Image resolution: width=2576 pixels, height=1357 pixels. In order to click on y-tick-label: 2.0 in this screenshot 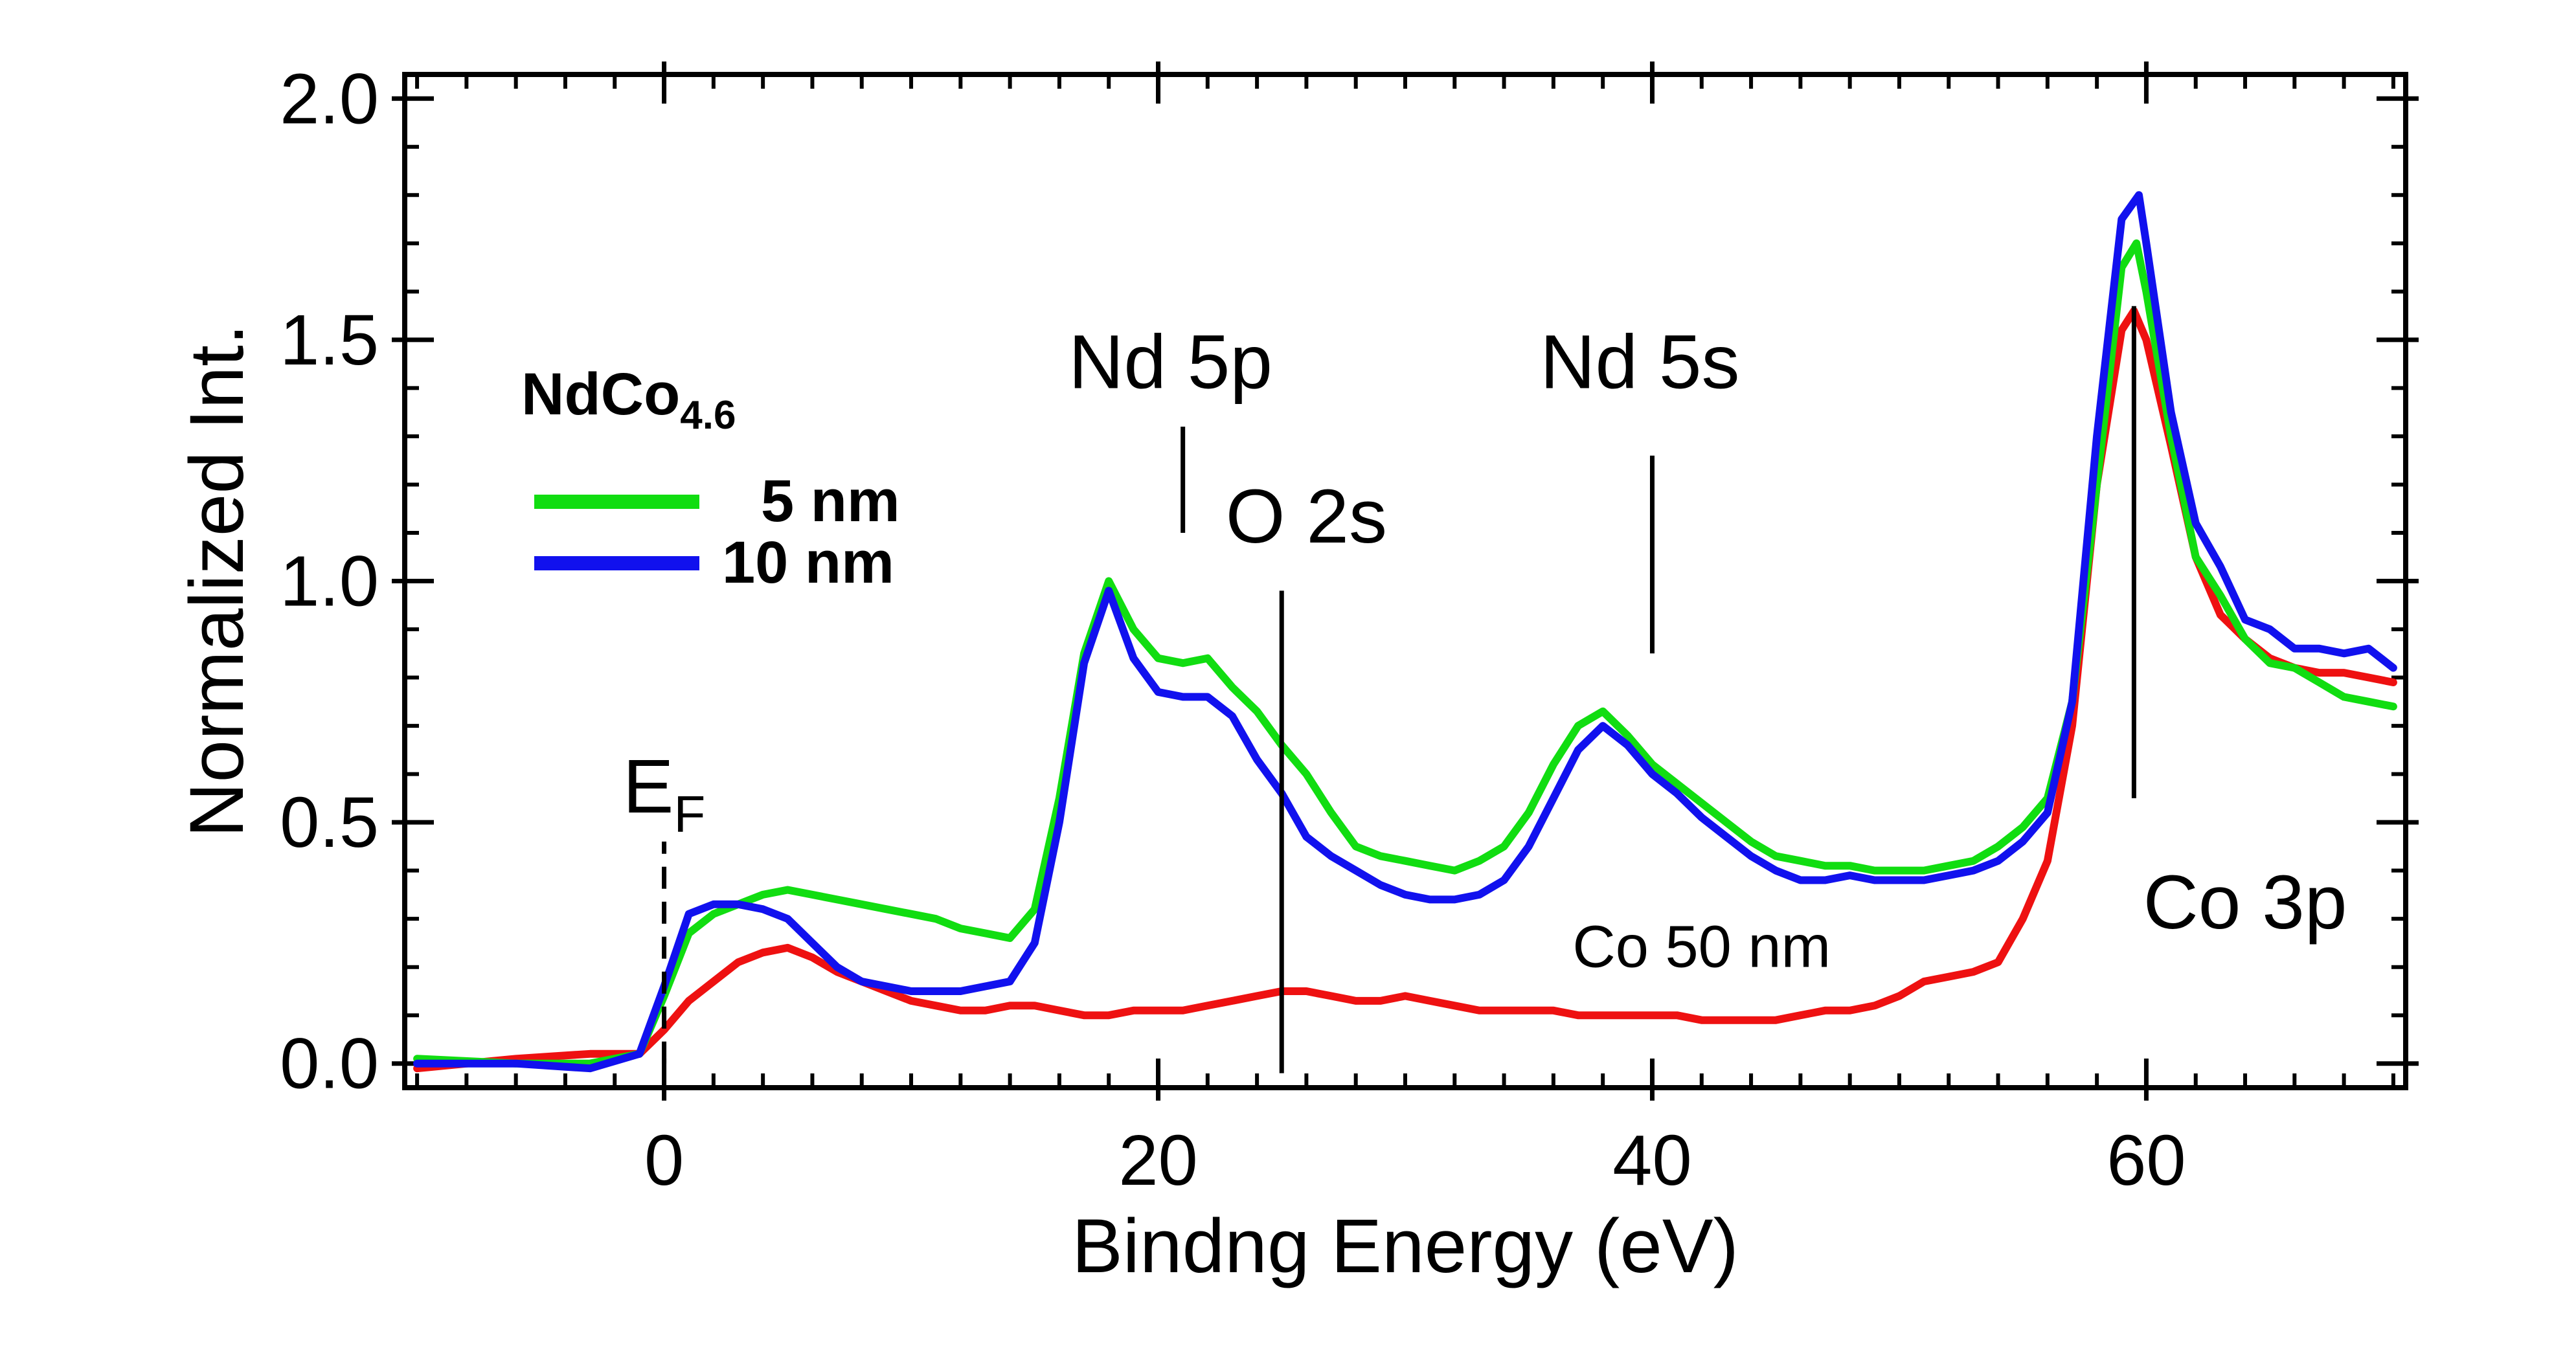, I will do `click(329, 99)`.